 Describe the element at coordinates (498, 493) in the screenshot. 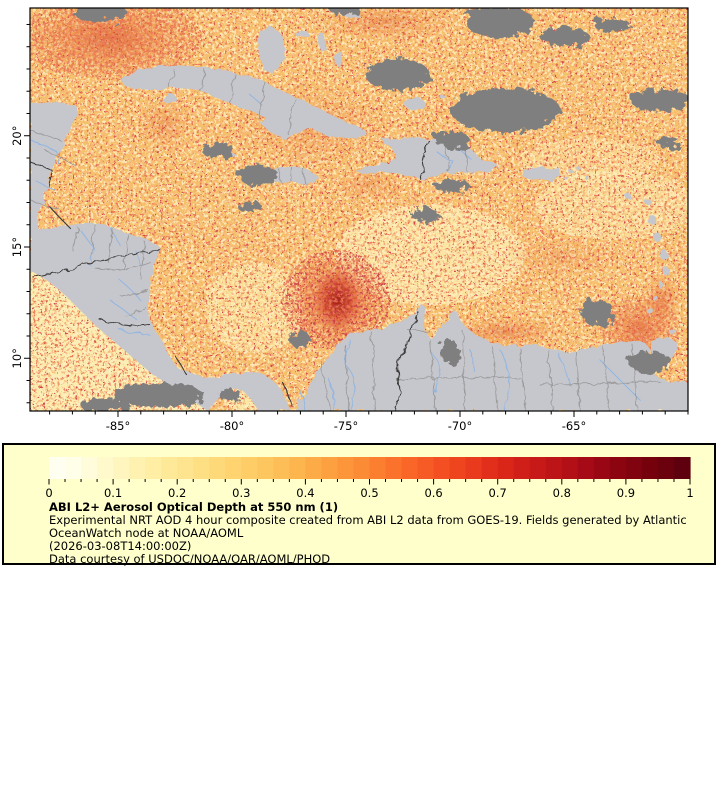

I see `colorbar-tick-label: 0.7` at that location.